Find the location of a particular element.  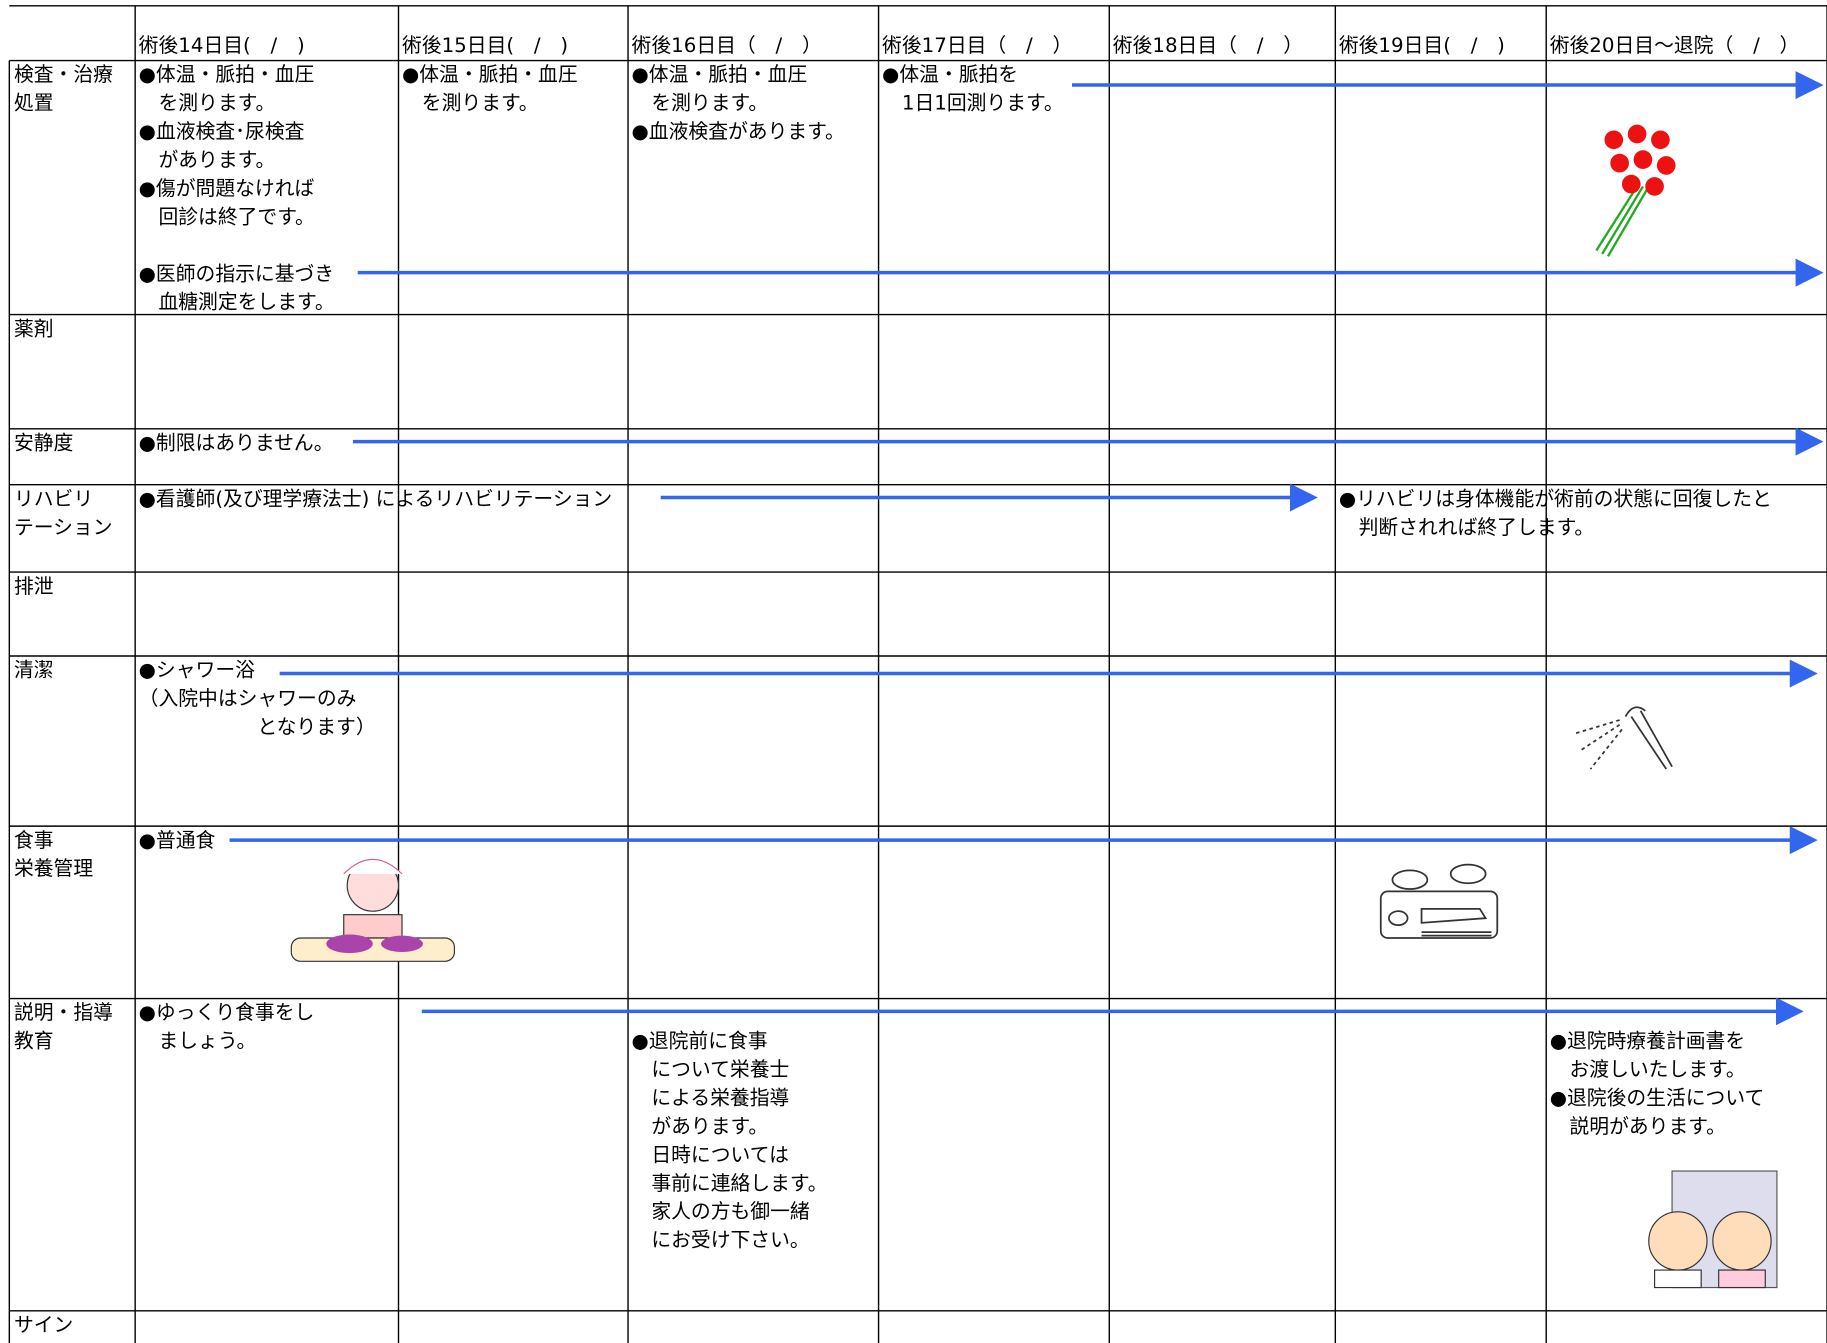

row-label: 処置 is located at coordinates (34, 103).